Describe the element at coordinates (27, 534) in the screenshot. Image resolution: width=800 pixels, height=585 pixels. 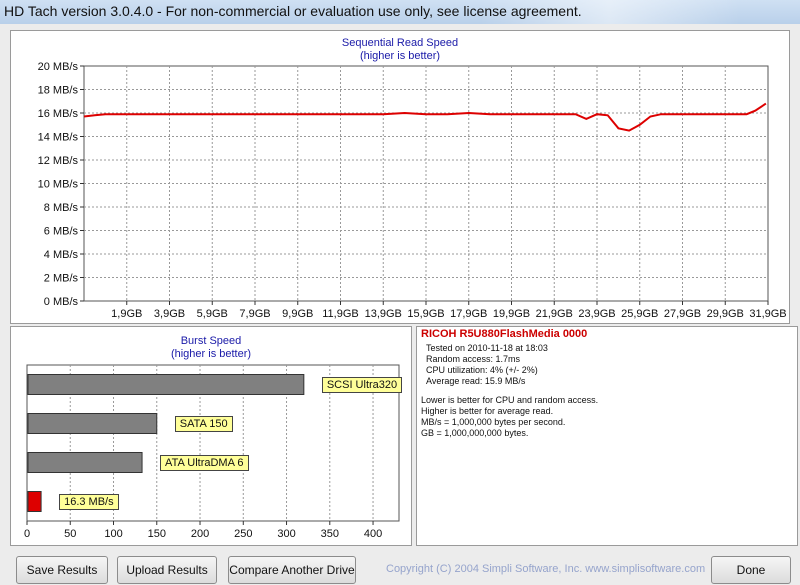
I see `burst-x-tick-label: 0` at that location.